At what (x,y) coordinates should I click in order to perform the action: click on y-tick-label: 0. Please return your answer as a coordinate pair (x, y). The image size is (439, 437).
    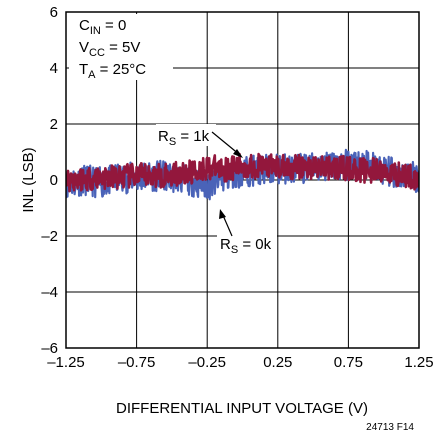
    Looking at the image, I should click on (54, 180).